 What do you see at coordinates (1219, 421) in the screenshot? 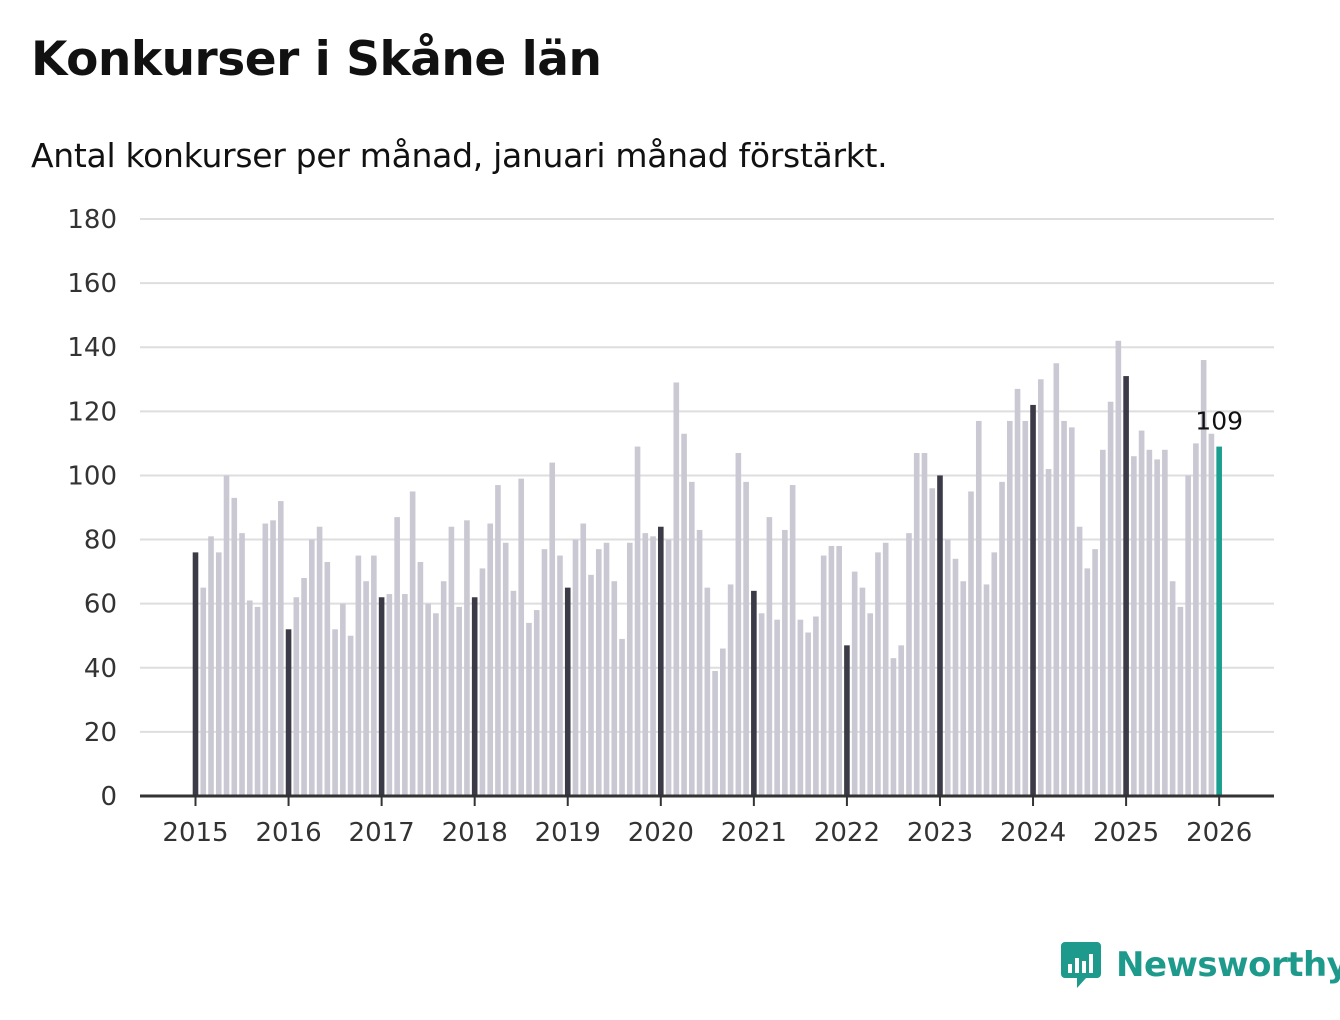
I see `latest-value-label: 109` at bounding box center [1219, 421].